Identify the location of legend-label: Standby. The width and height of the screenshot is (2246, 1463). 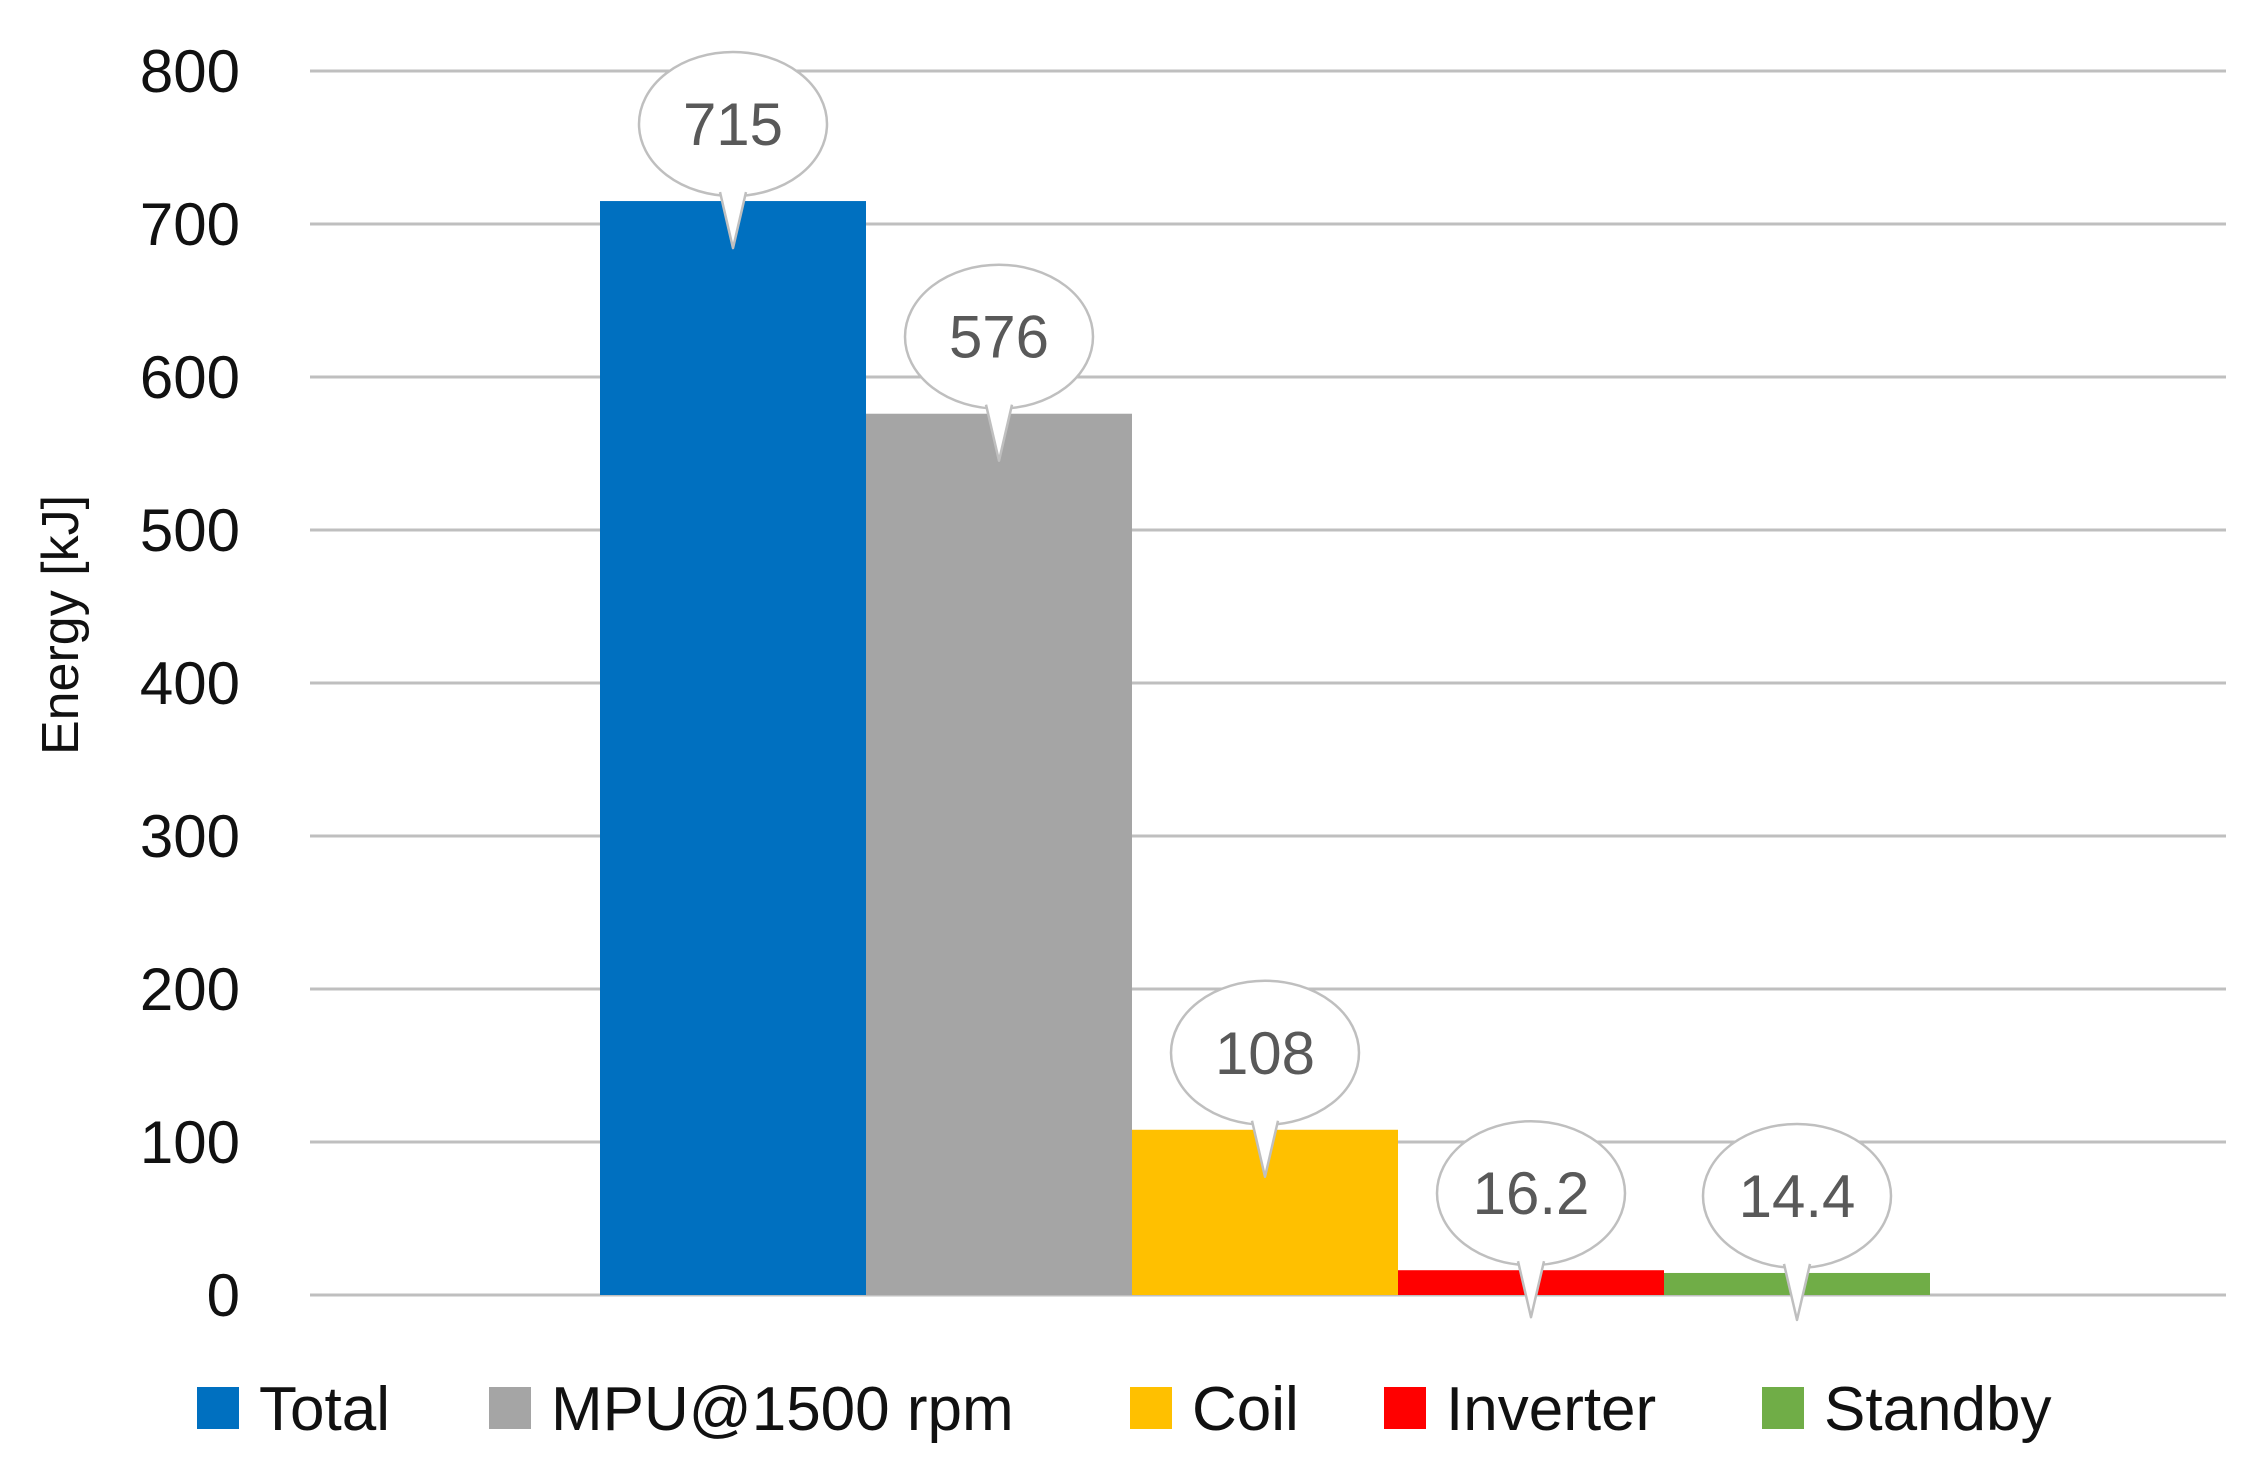
(1938, 1409).